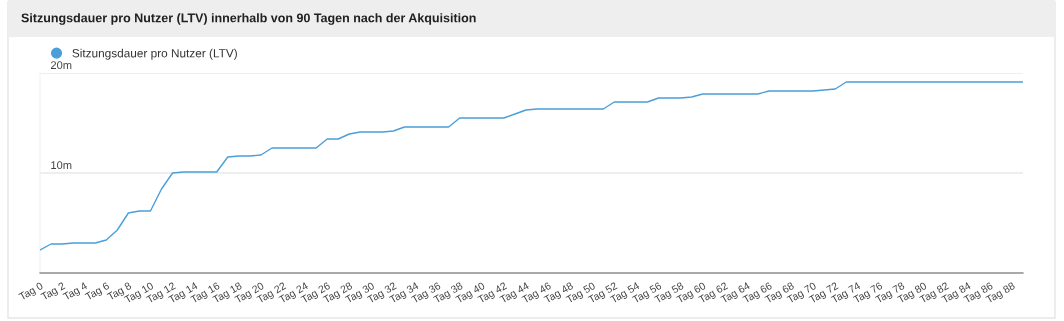  Describe the element at coordinates (154, 54) in the screenshot. I see `legend-label: Sitzungsdauer pro Nutzer (LTV)` at that location.